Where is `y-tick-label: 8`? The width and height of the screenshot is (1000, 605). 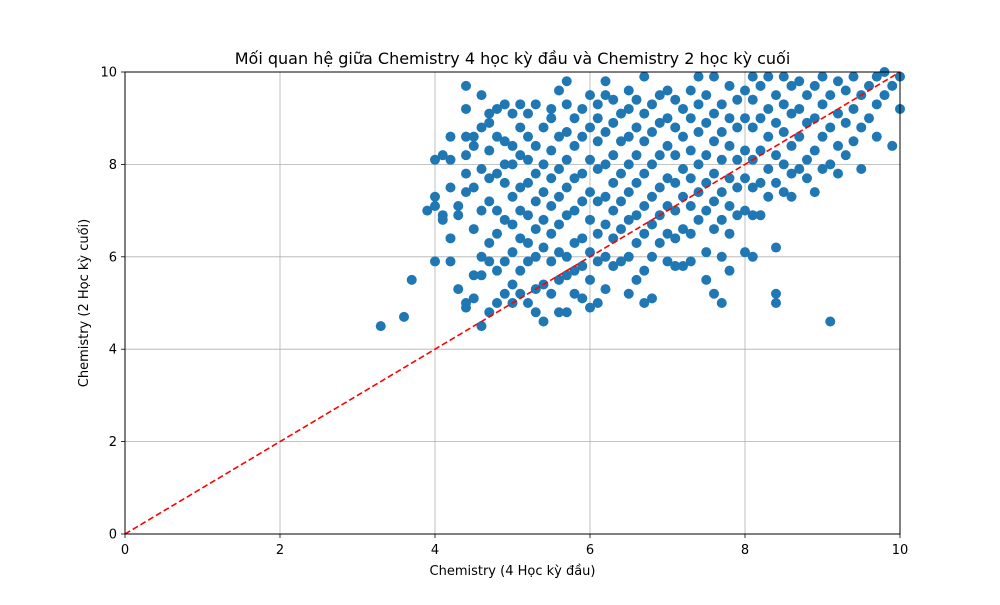 y-tick-label: 8 is located at coordinates (113, 165).